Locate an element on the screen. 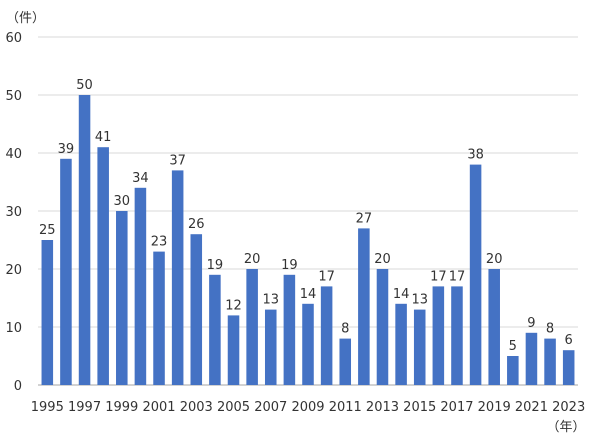 This screenshot has width=595, height=442. bar-2015 is located at coordinates (419, 347).